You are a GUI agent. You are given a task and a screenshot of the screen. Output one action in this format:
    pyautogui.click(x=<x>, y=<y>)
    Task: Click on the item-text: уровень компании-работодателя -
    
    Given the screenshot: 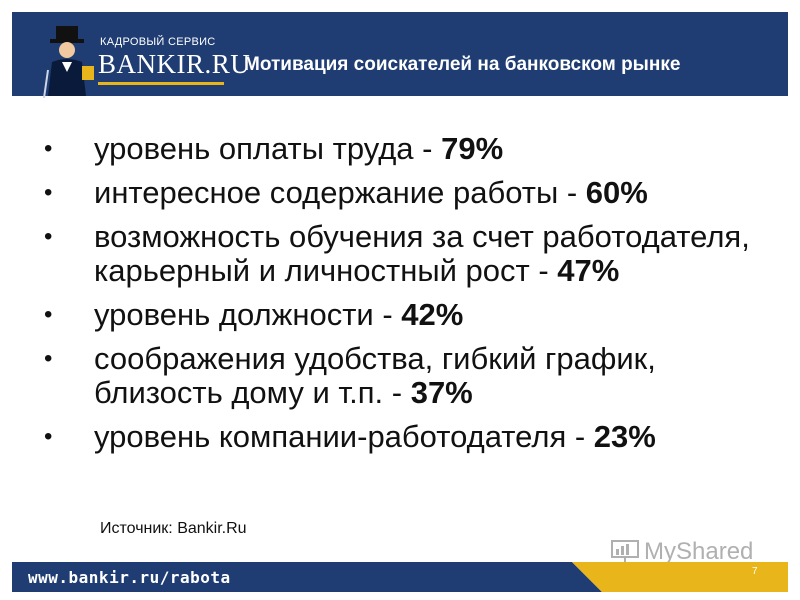 What is the action you would take?
    pyautogui.click(x=344, y=436)
    